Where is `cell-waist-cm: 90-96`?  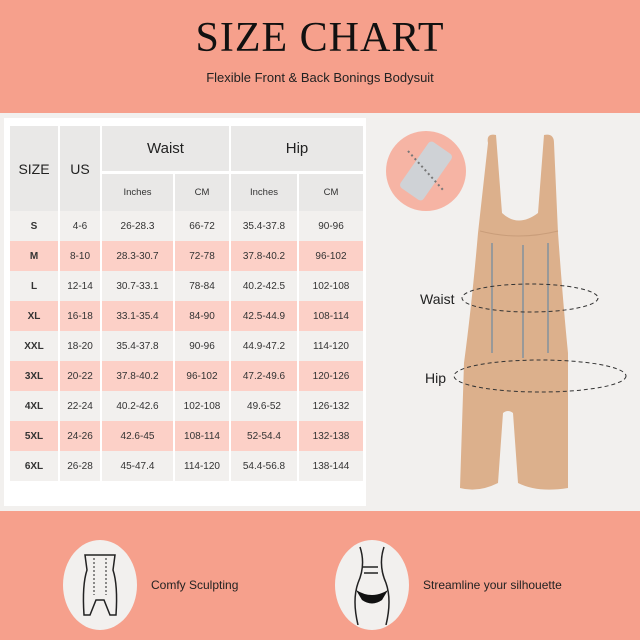
cell-waist-cm: 90-96 is located at coordinates (202, 346).